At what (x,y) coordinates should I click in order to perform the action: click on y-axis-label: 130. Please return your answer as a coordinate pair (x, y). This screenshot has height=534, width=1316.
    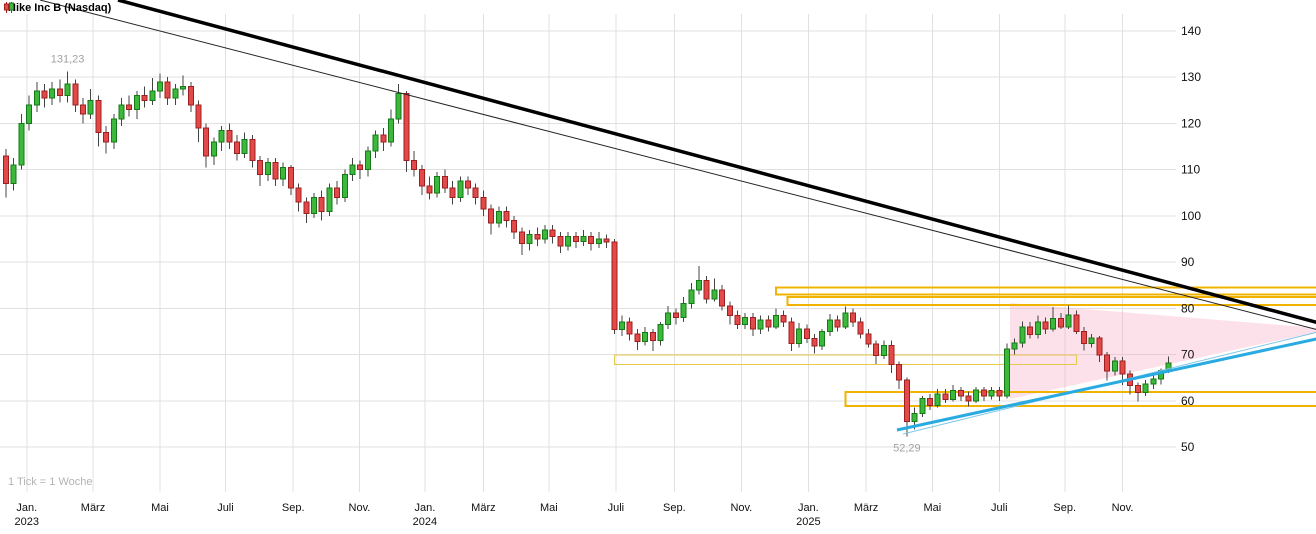
    Looking at the image, I should click on (1191, 77).